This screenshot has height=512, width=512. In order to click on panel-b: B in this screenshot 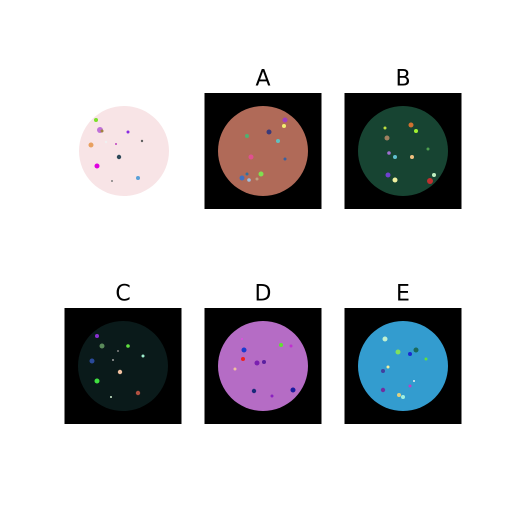, I will do `click(403, 138)`.